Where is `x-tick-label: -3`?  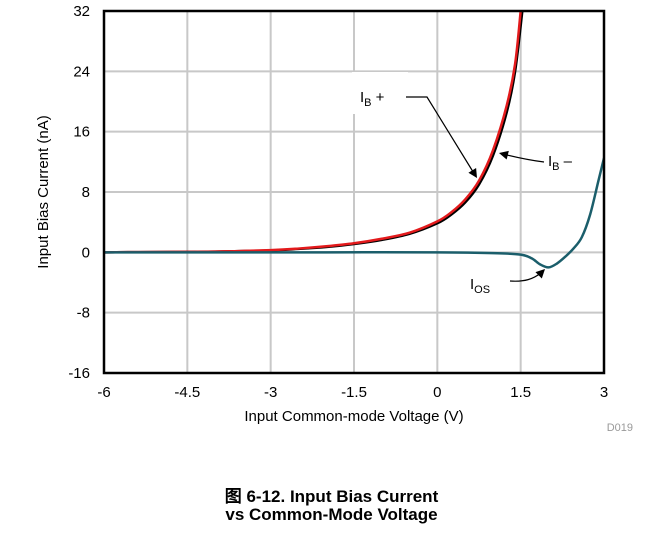
x-tick-label: -3 is located at coordinates (270, 392).